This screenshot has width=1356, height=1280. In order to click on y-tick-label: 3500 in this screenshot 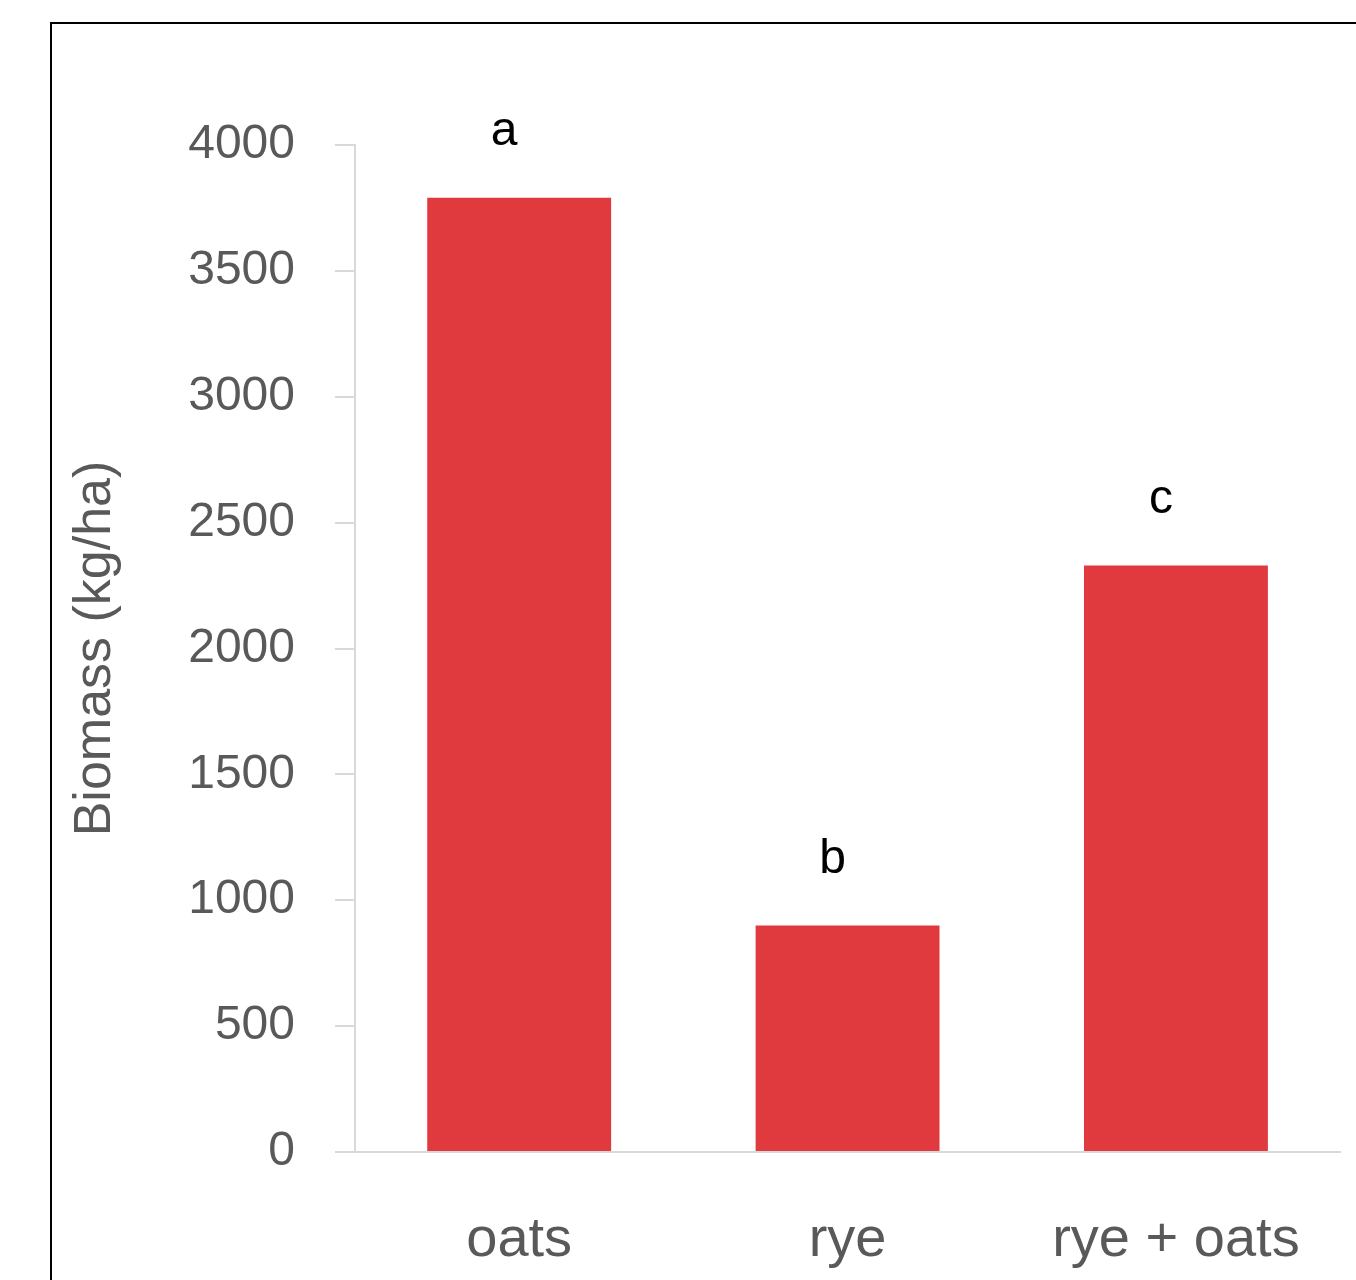, I will do `click(241, 268)`.